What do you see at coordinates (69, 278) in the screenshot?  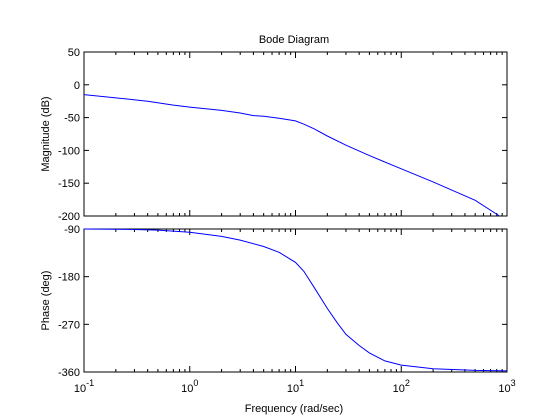 I see `y-tick-label: -180` at bounding box center [69, 278].